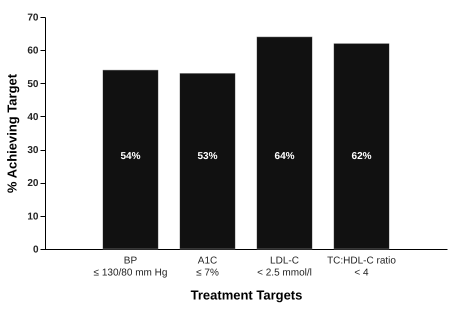 The image size is (459, 324). What do you see at coordinates (33, 51) in the screenshot?
I see `y-tick-label: 60` at bounding box center [33, 51].